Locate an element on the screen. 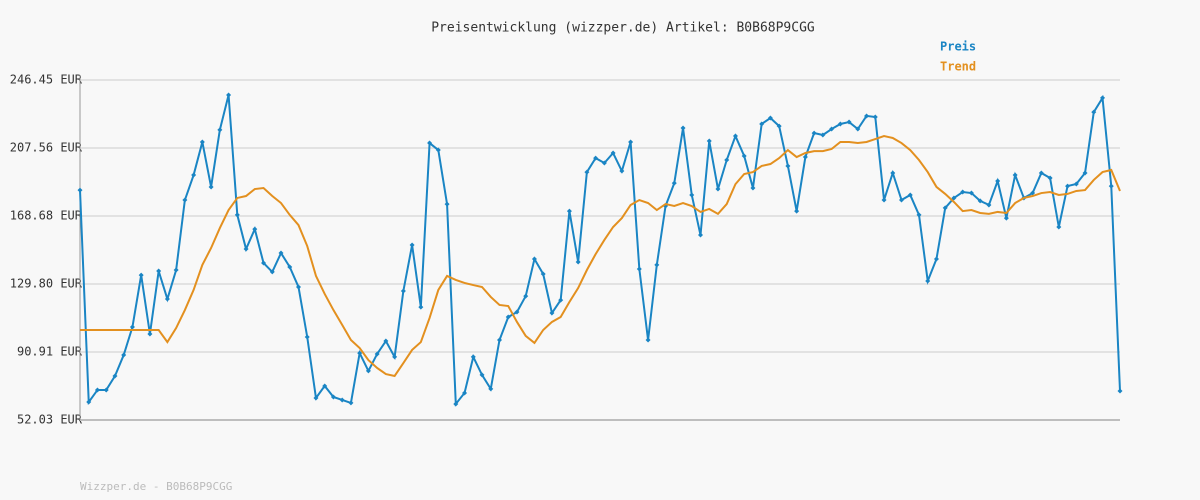 Image resolution: width=1200 pixels, height=500 pixels. y-tick-label: 207.56 EUR is located at coordinates (46, 148).